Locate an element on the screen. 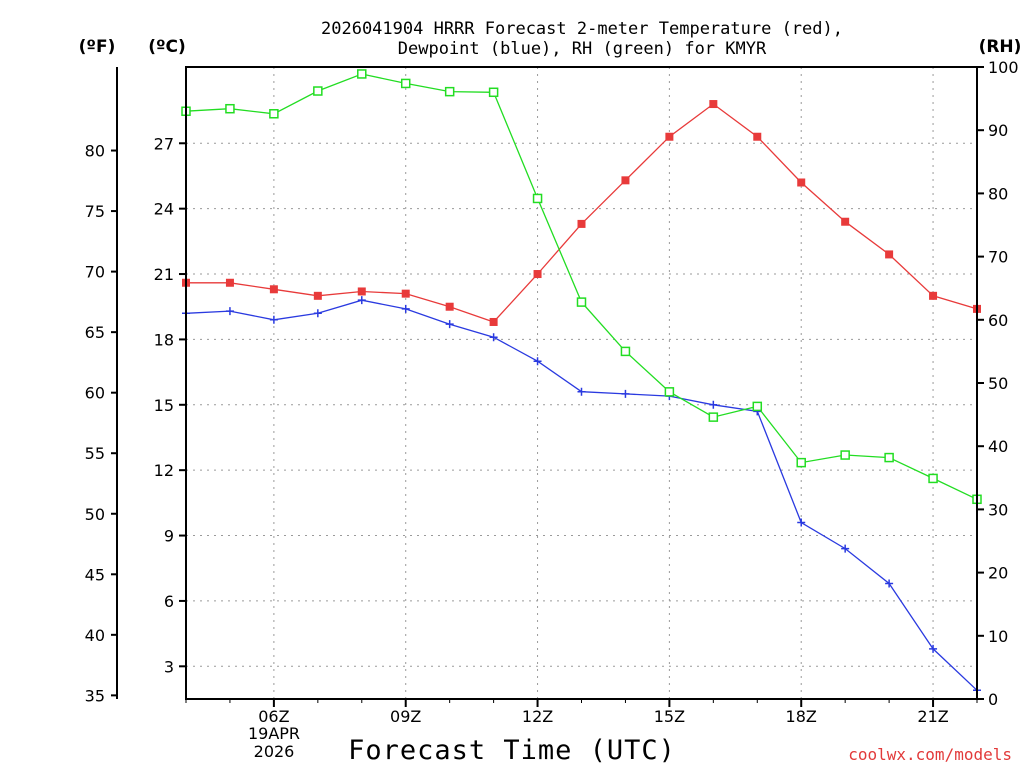 This screenshot has height=768, width=1024. rh-unit-label: (RH) is located at coordinates (1000, 47).